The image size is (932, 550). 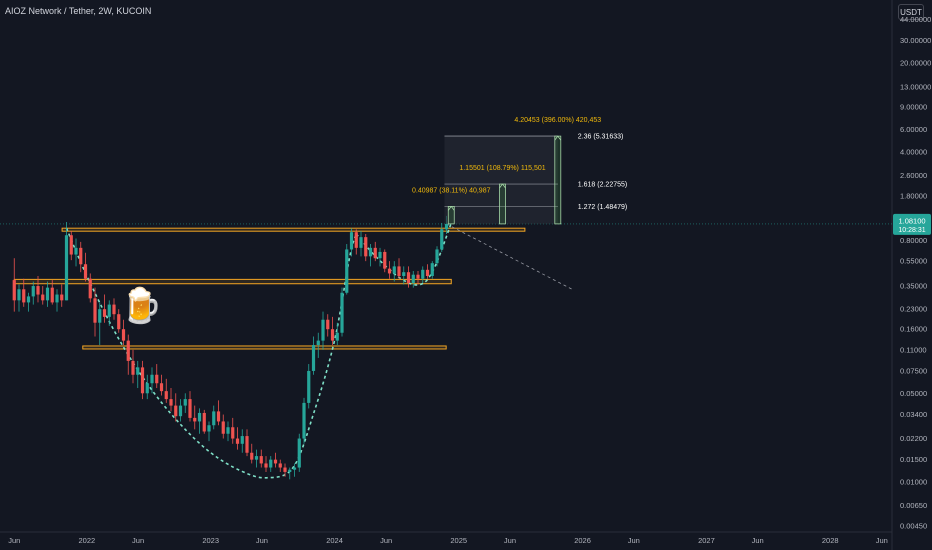 What do you see at coordinates (913, 129) in the screenshot?
I see `price-tick-label: 6.00000` at bounding box center [913, 129].